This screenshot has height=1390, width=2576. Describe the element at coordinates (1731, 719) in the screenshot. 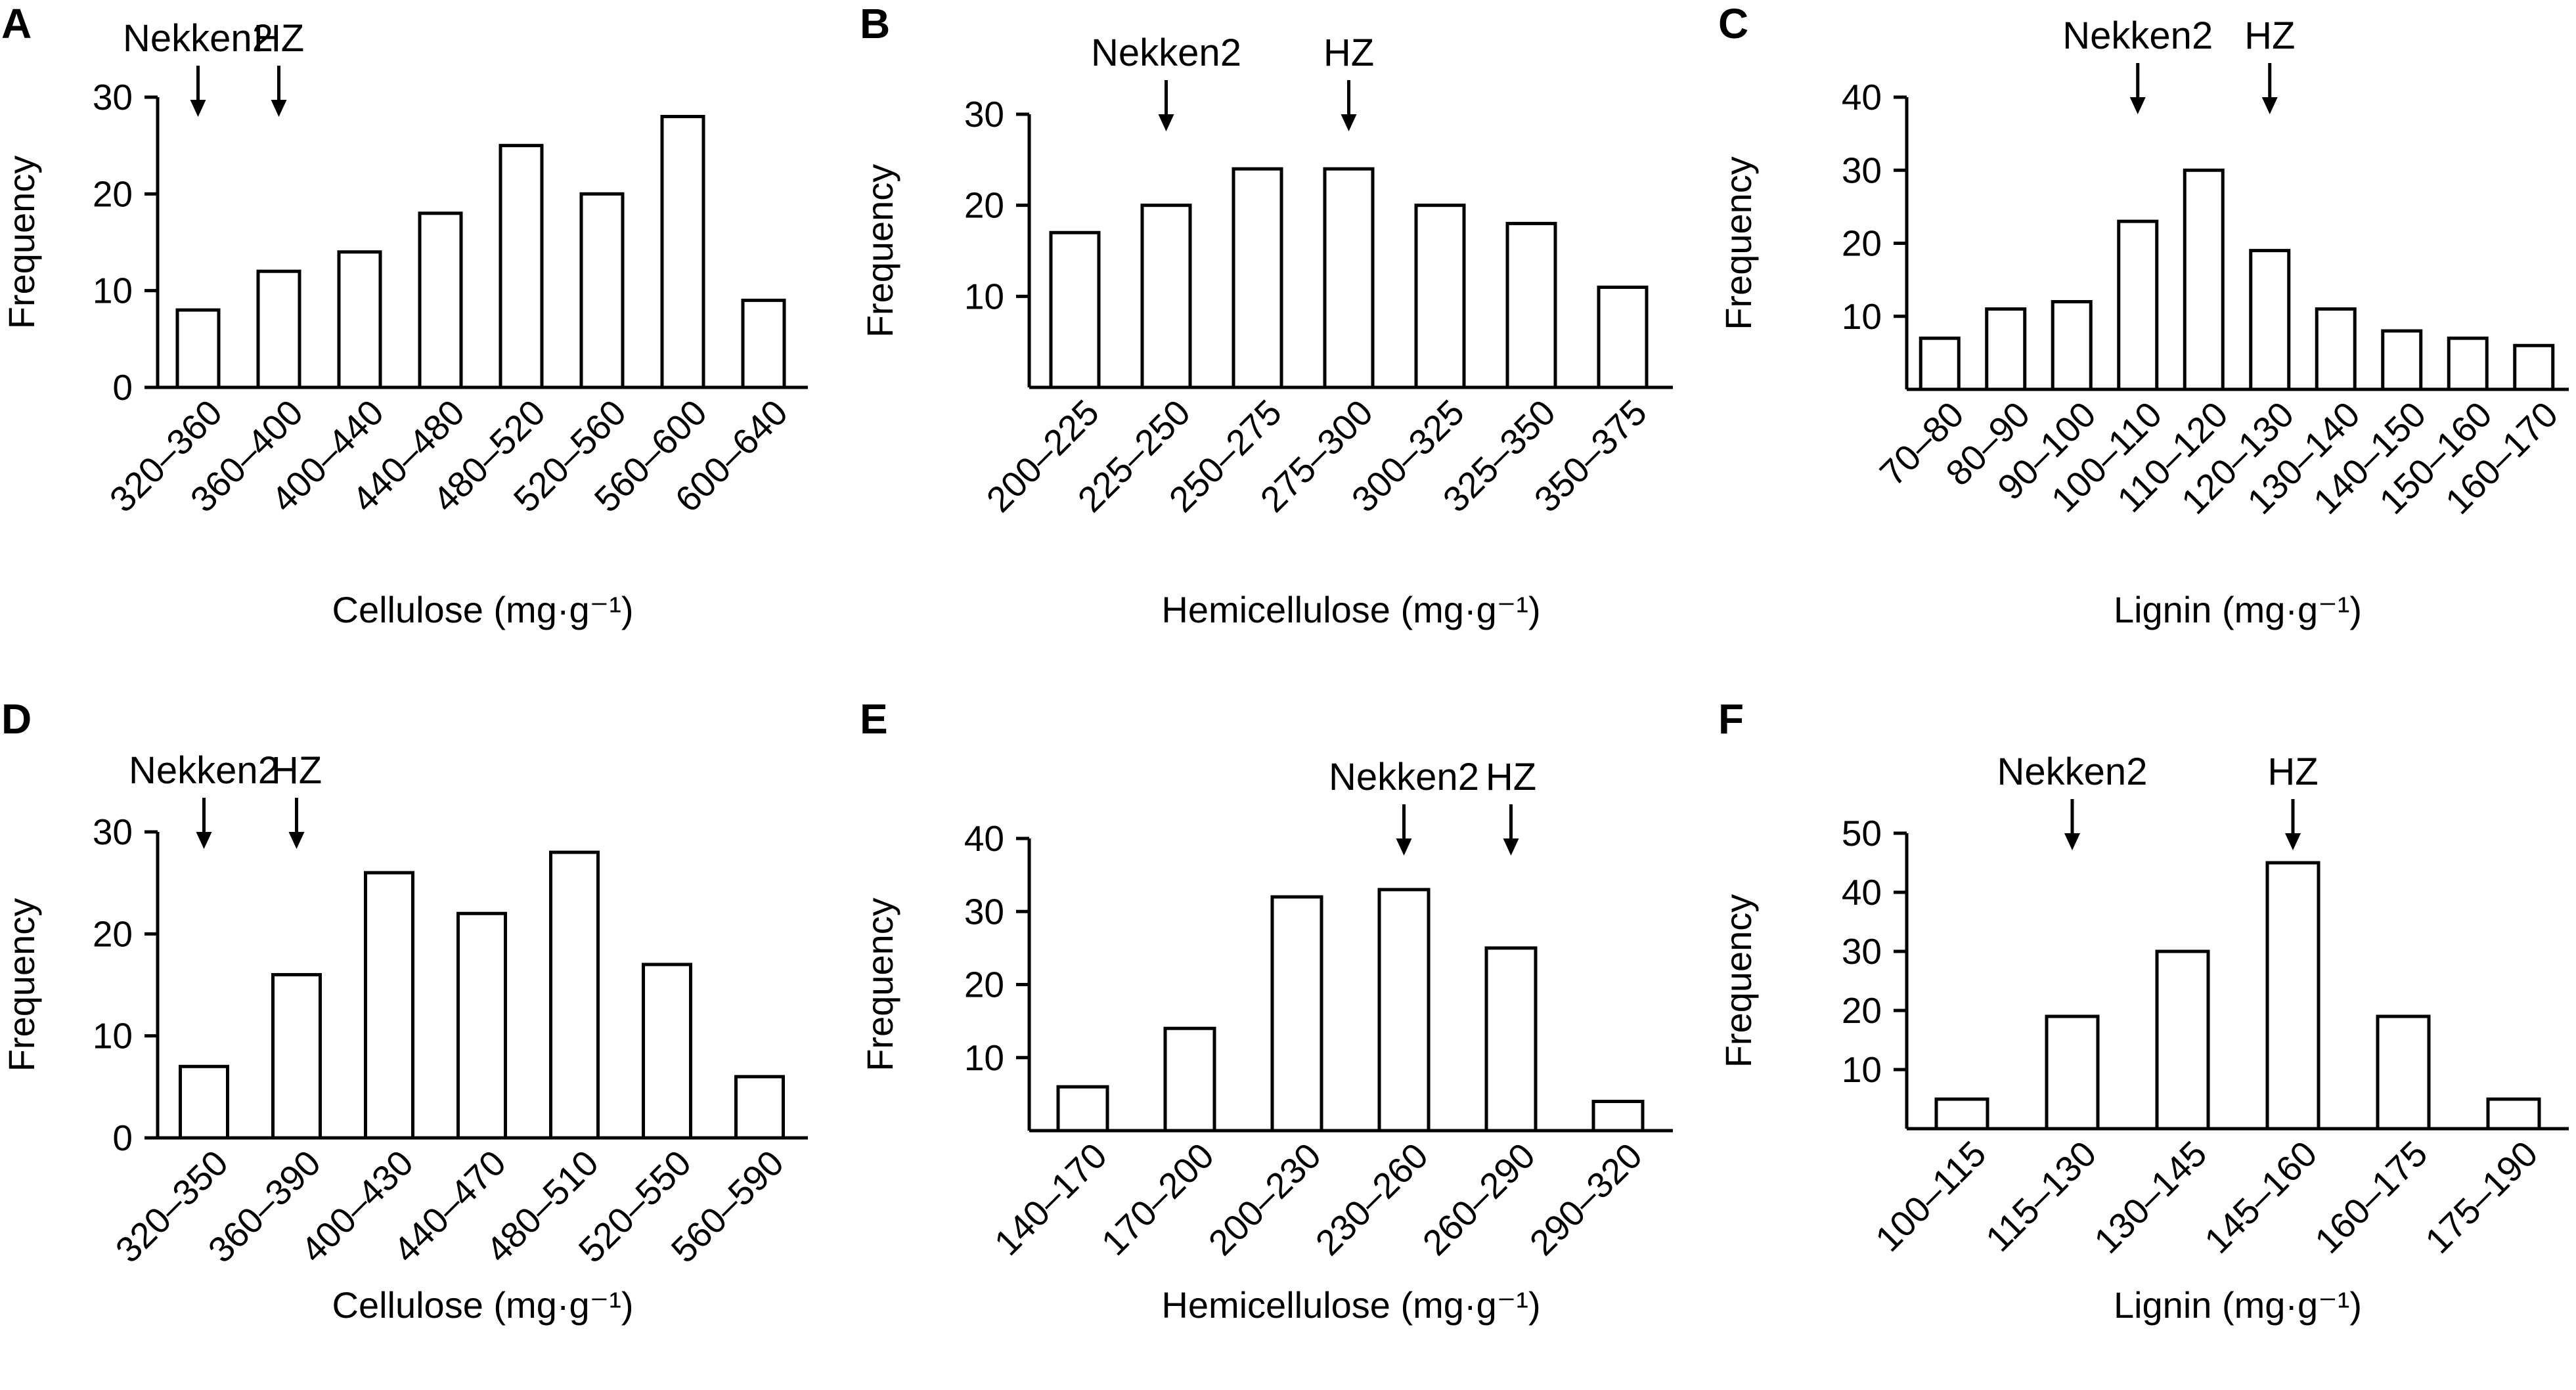

I see `panel-letter: F` at that location.